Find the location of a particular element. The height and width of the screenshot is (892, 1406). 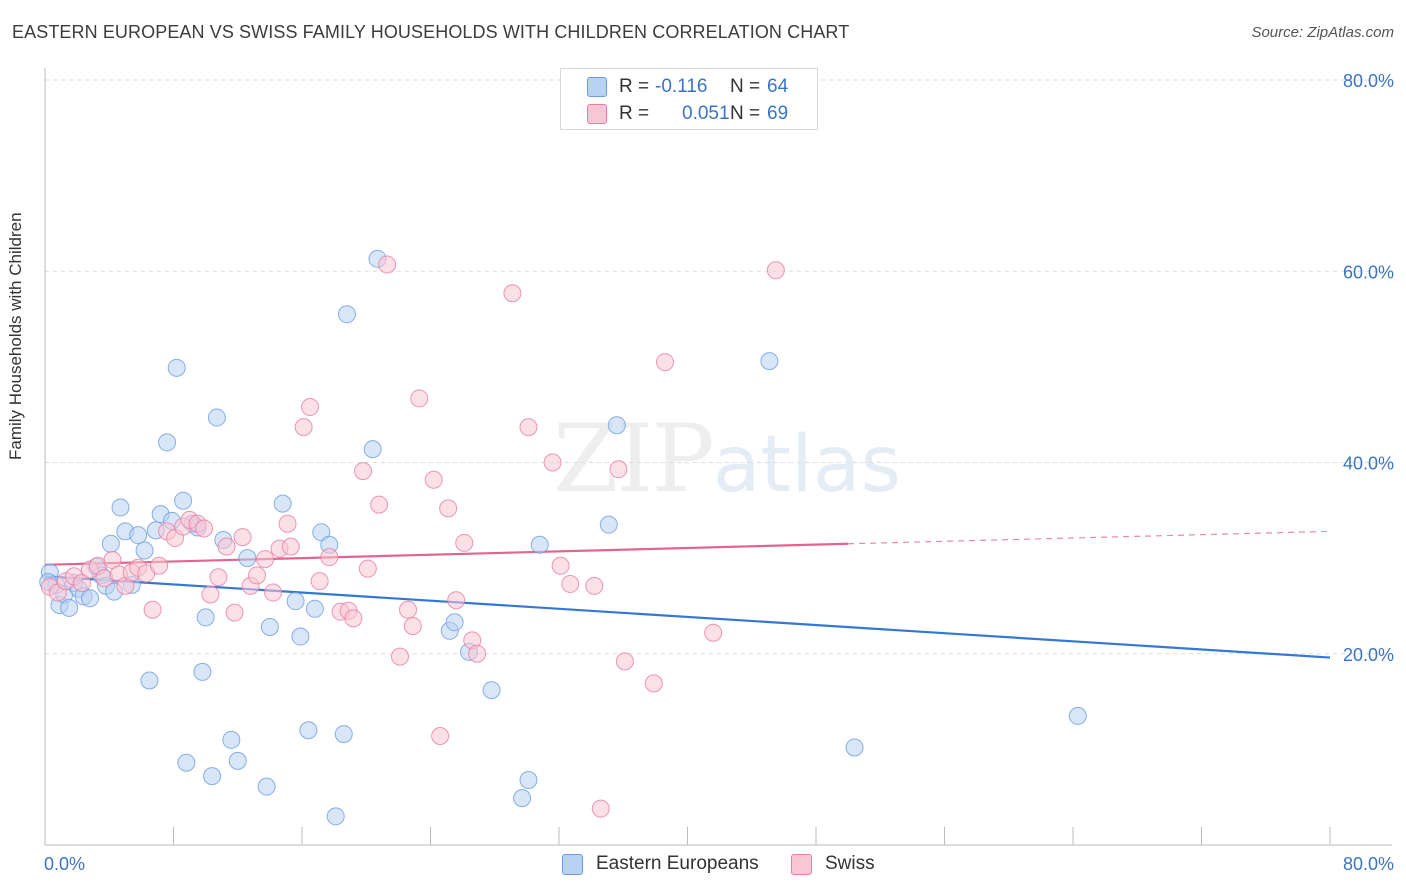

trend-line-eastern-europeans is located at coordinates (687, 617).